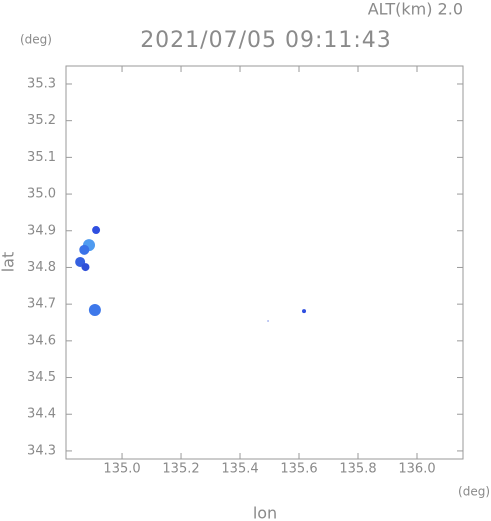 This screenshot has height=521, width=491. What do you see at coordinates (298, 469) in the screenshot?
I see `x-tick-label: 135.6` at bounding box center [298, 469].